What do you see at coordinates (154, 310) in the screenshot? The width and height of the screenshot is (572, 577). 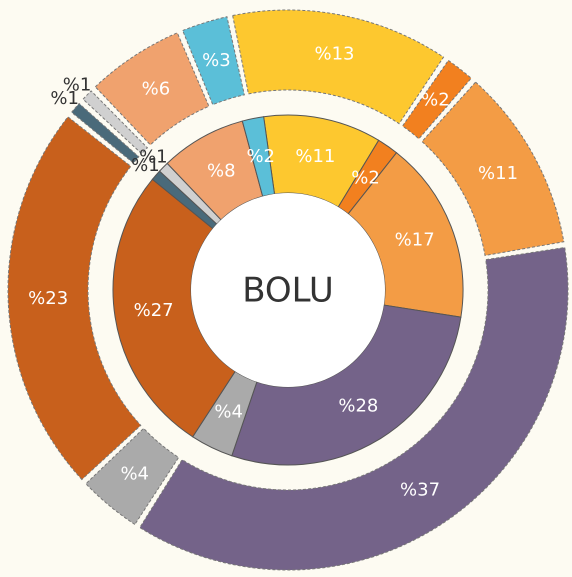 I see `slice-label: %27` at bounding box center [154, 310].